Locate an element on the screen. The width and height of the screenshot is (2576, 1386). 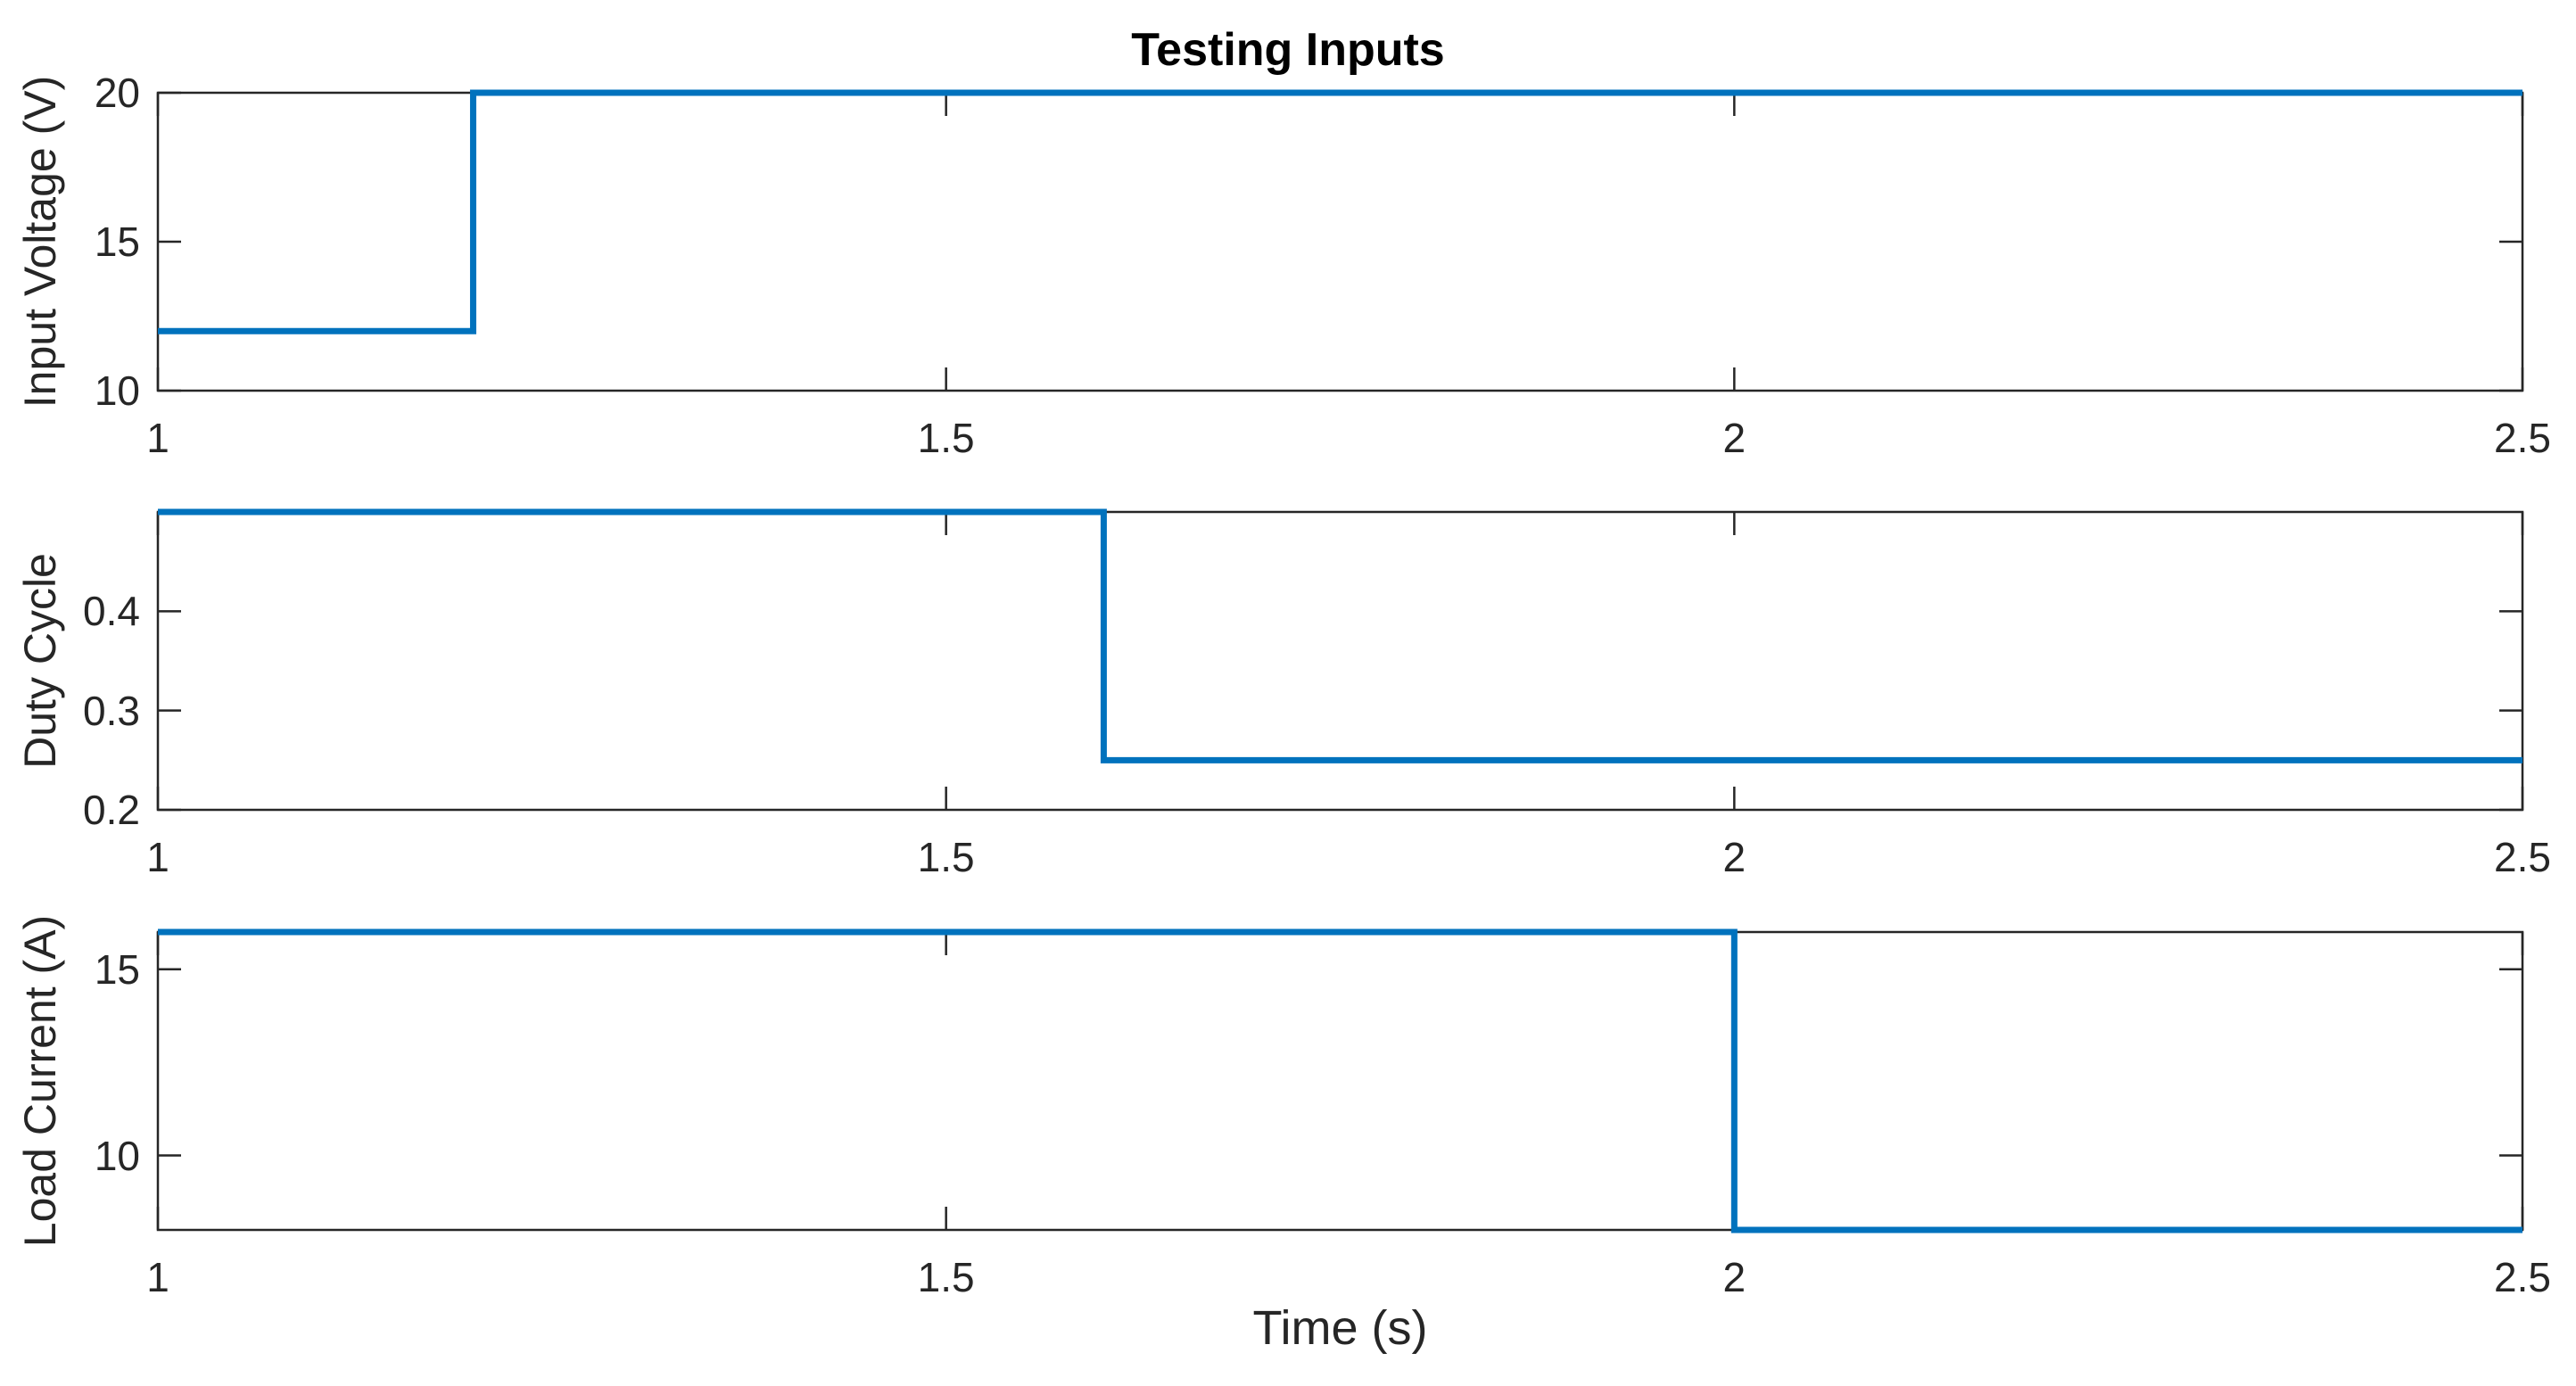
input-voltage-ytick-label-15: 15 is located at coordinates (117, 242).